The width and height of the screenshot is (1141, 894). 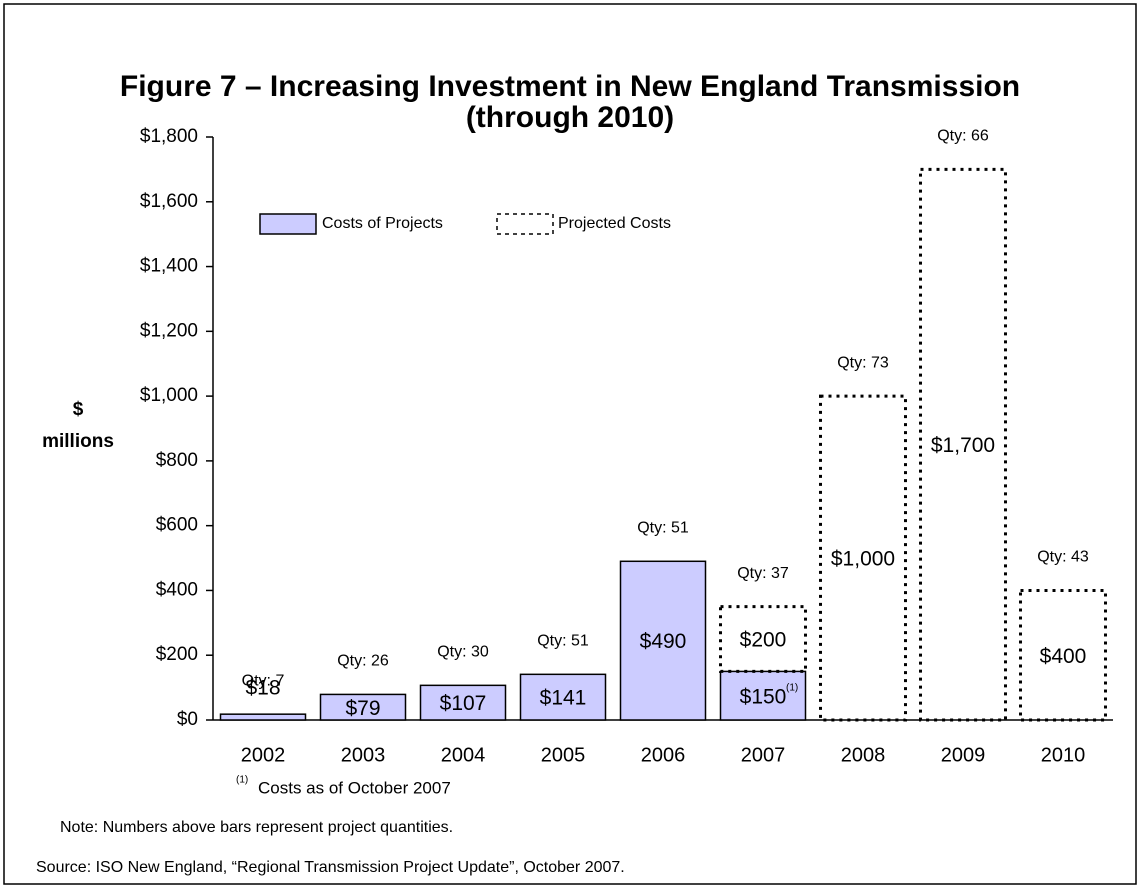 I want to click on value-label: $107, so click(x=463, y=703).